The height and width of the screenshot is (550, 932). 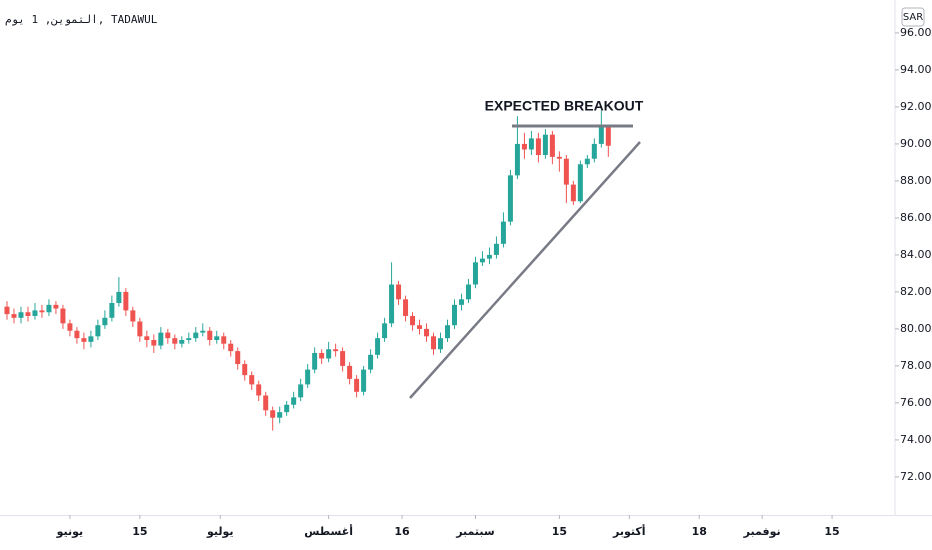 What do you see at coordinates (916, 254) in the screenshot?
I see `y-tick-label: 84.00` at bounding box center [916, 254].